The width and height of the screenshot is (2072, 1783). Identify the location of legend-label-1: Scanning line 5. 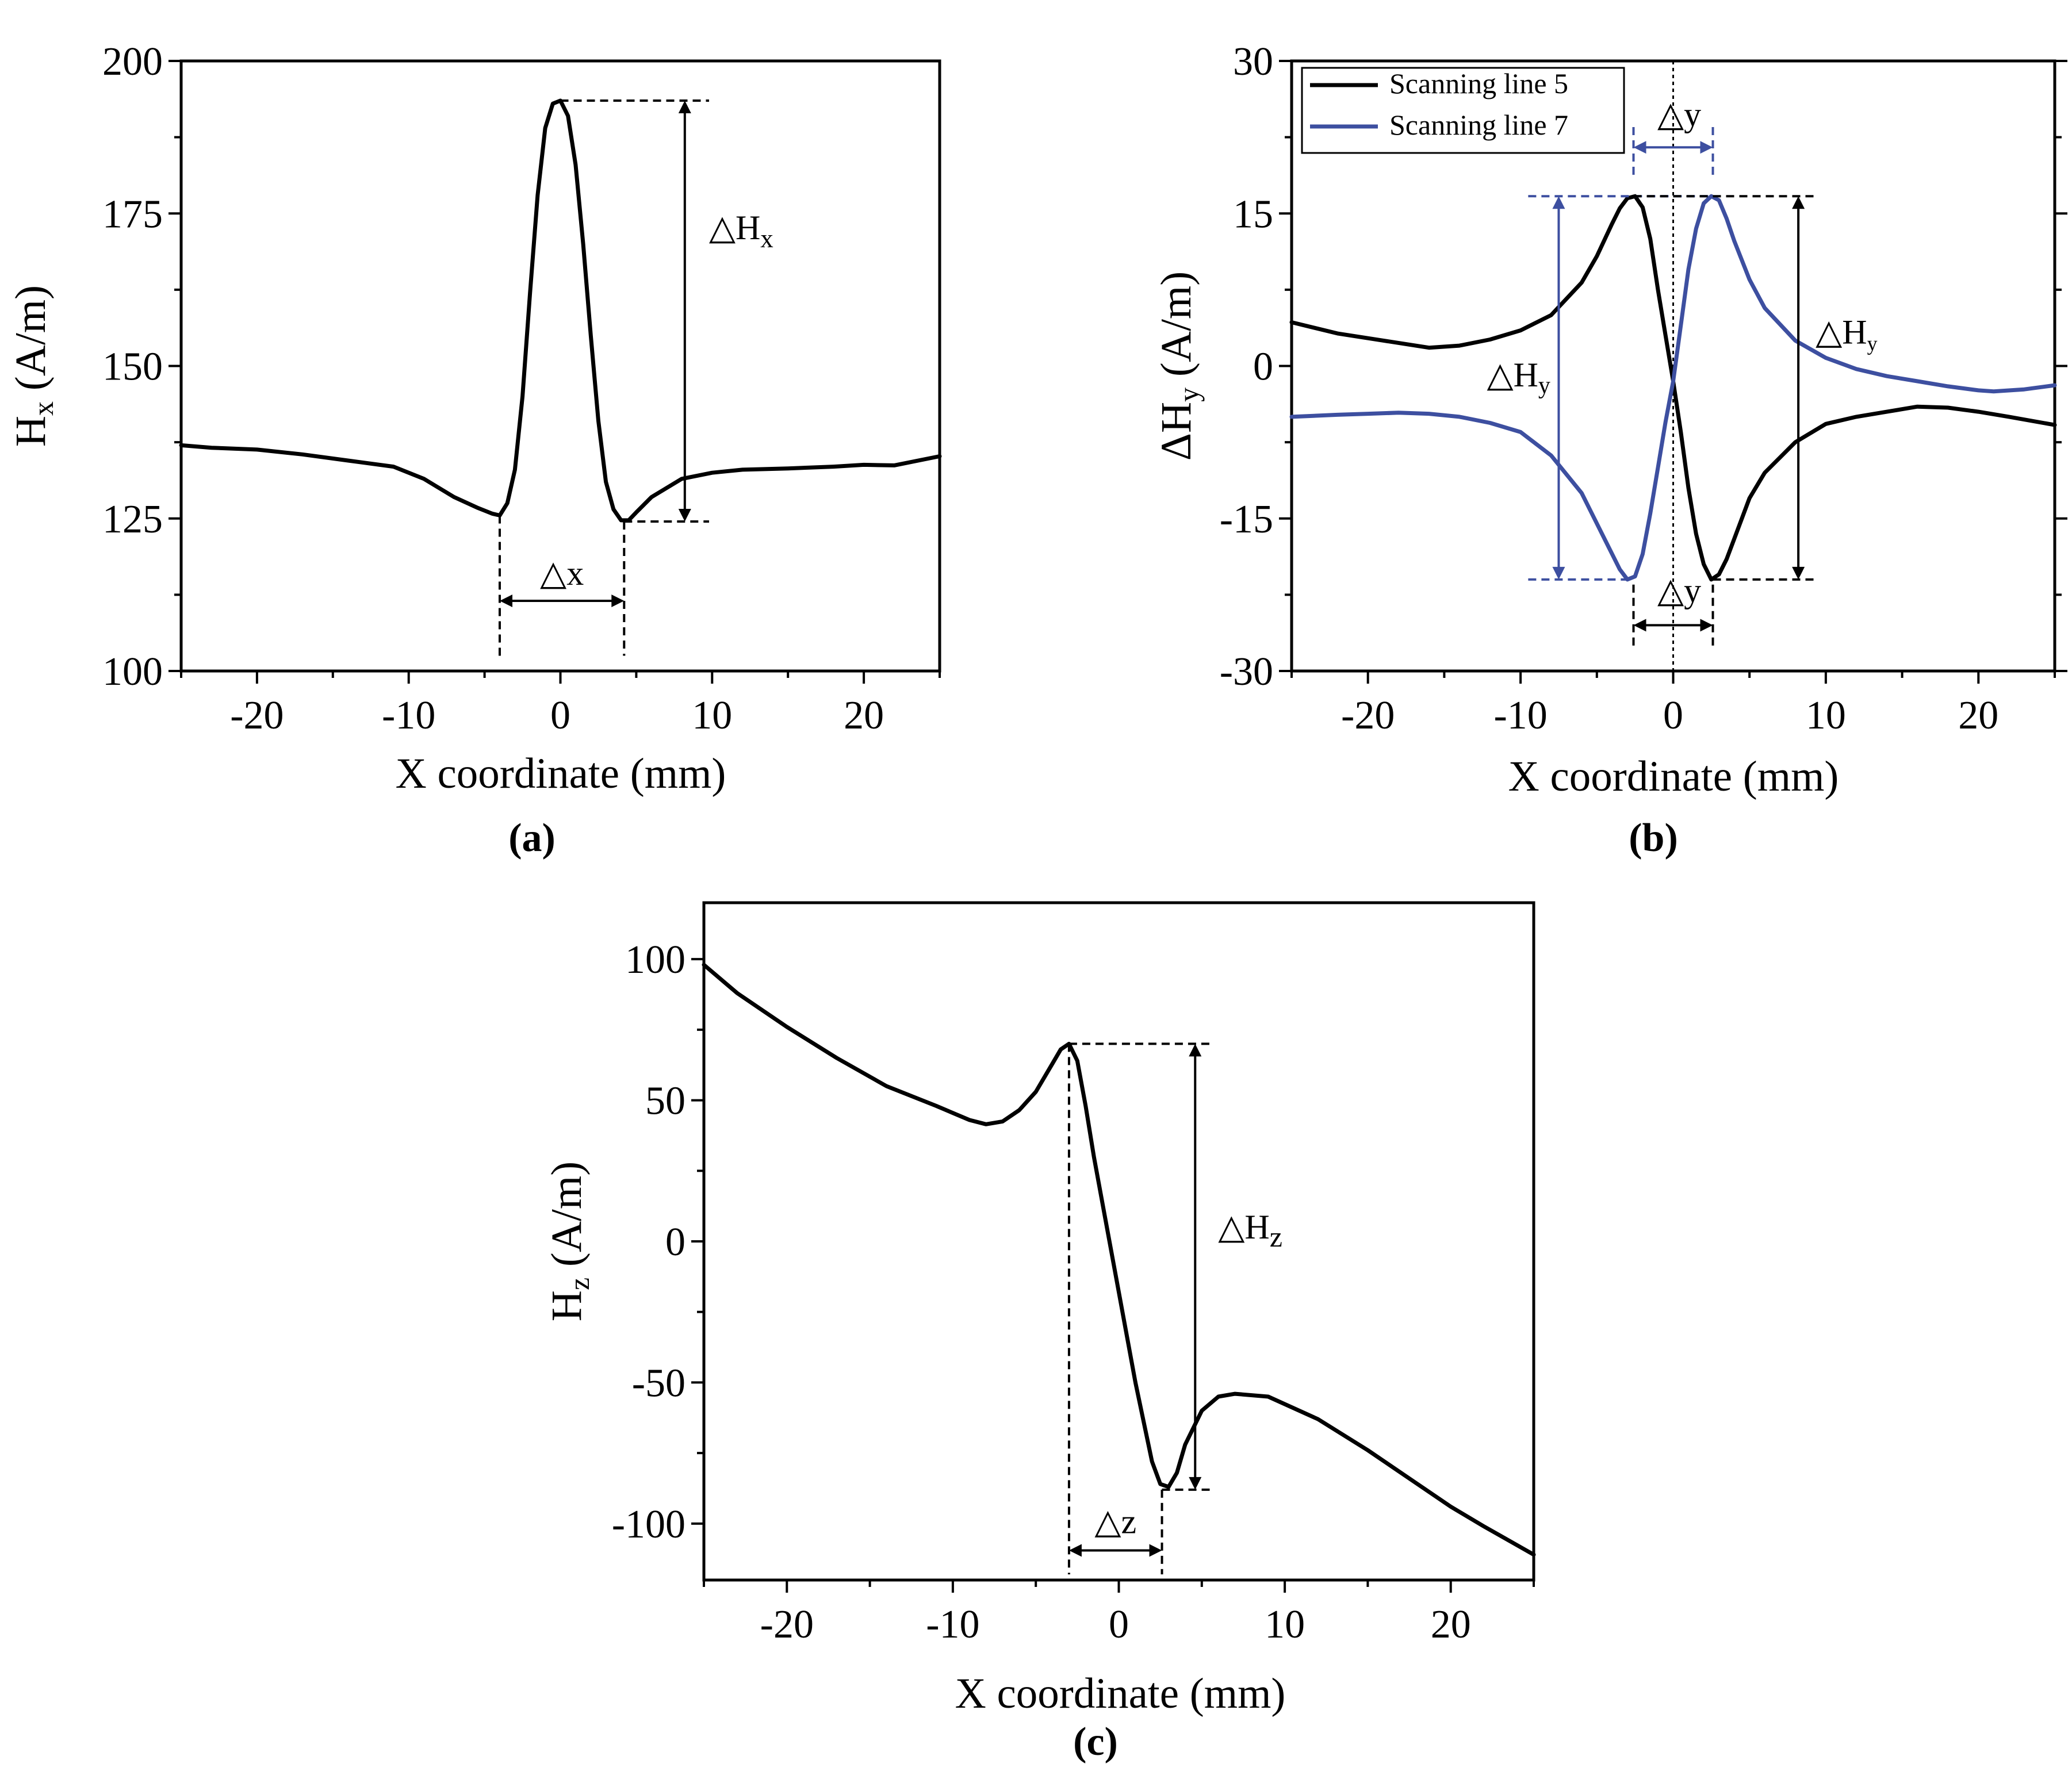
(1478, 83).